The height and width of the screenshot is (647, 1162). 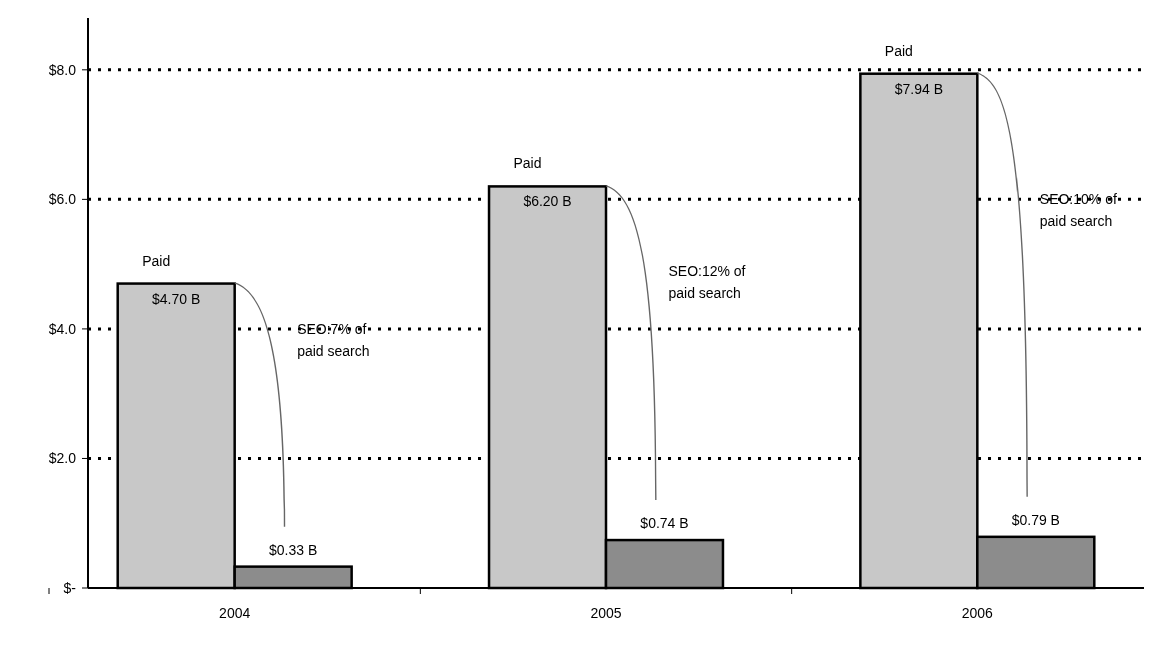 I want to click on x-tick-label: 2006, so click(x=977, y=613).